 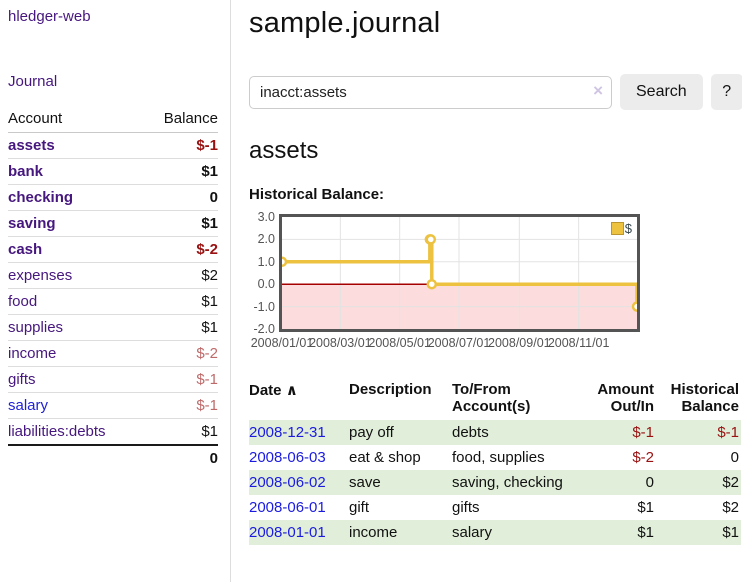 What do you see at coordinates (661, 92) in the screenshot?
I see `search-button: Search` at bounding box center [661, 92].